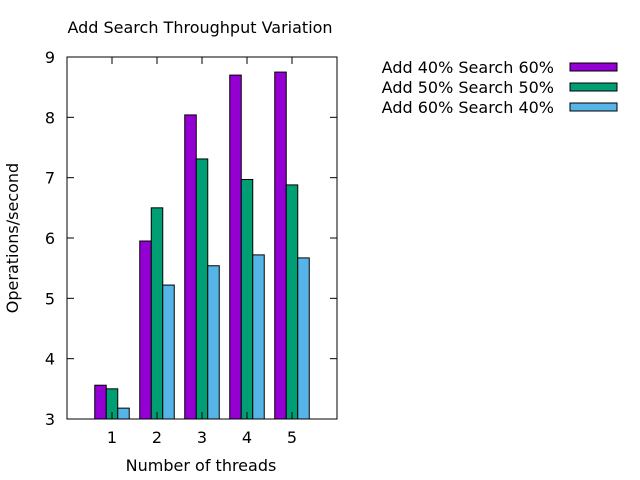 Image resolution: width=640 pixels, height=480 pixels. What do you see at coordinates (50, 57) in the screenshot?
I see `y-tick-label: 9` at bounding box center [50, 57].